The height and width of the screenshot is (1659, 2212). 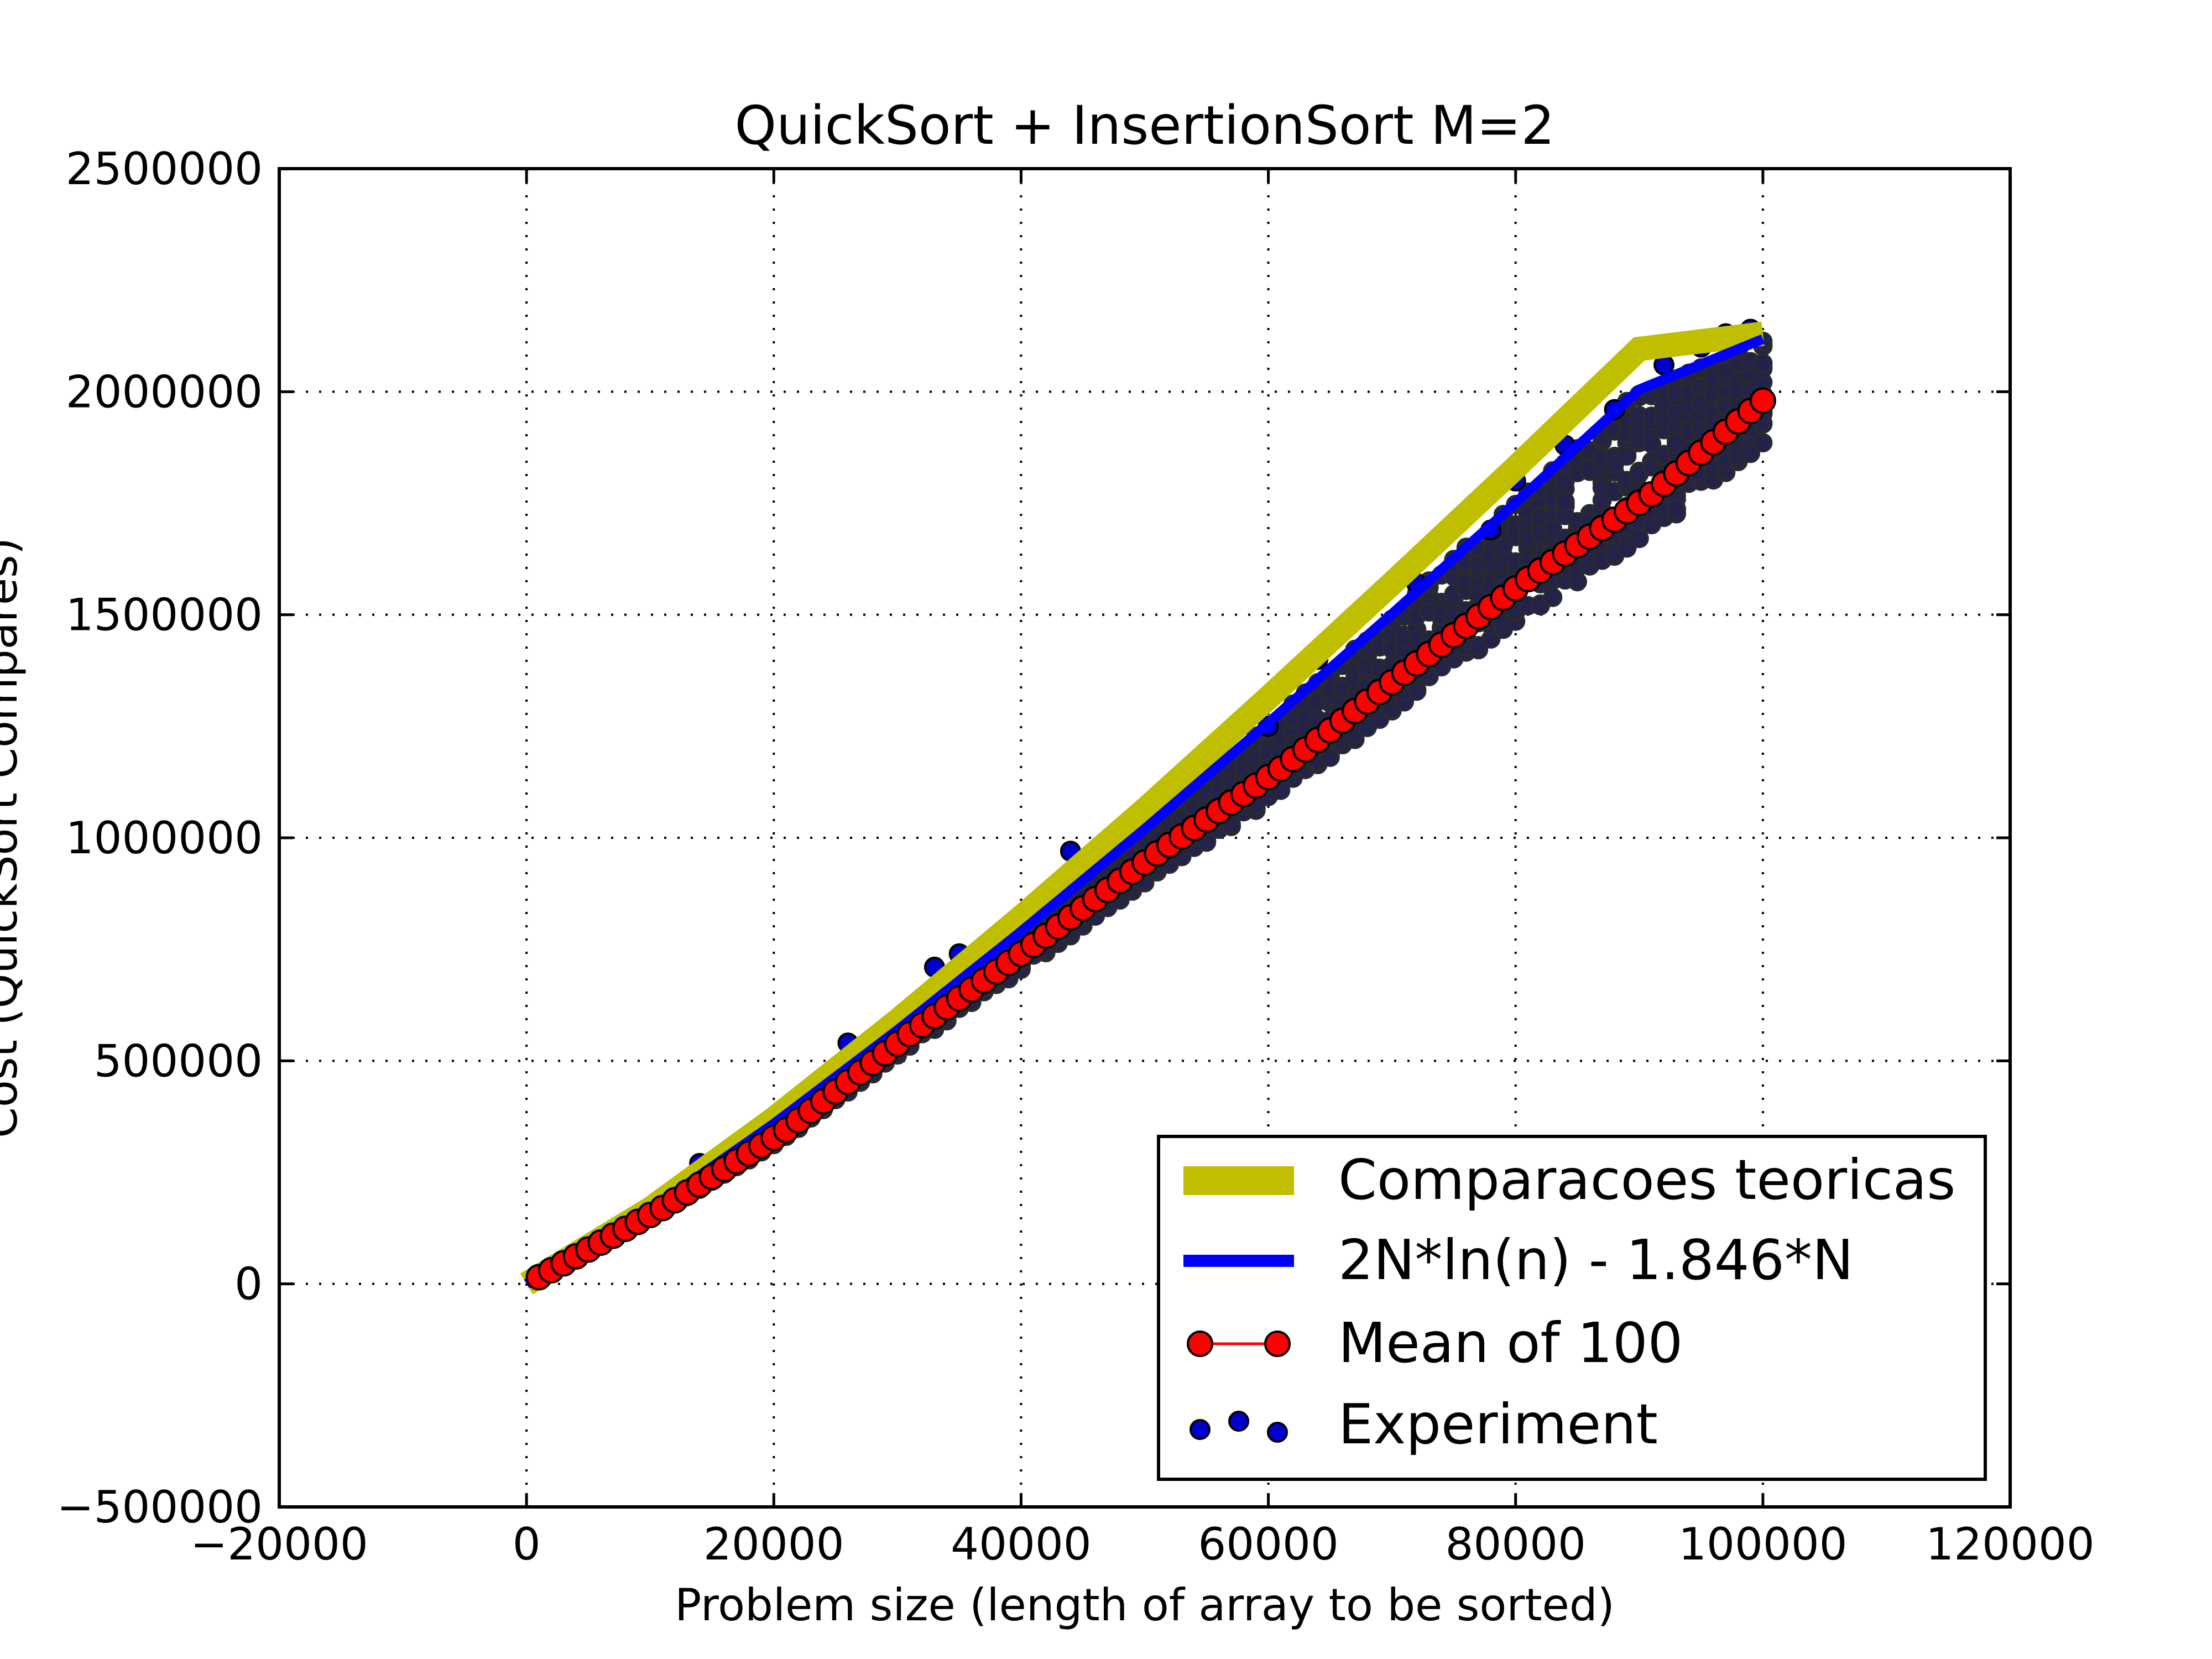 What do you see at coordinates (1763, 1545) in the screenshot?
I see `x-tick-label: 100000` at bounding box center [1763, 1545].